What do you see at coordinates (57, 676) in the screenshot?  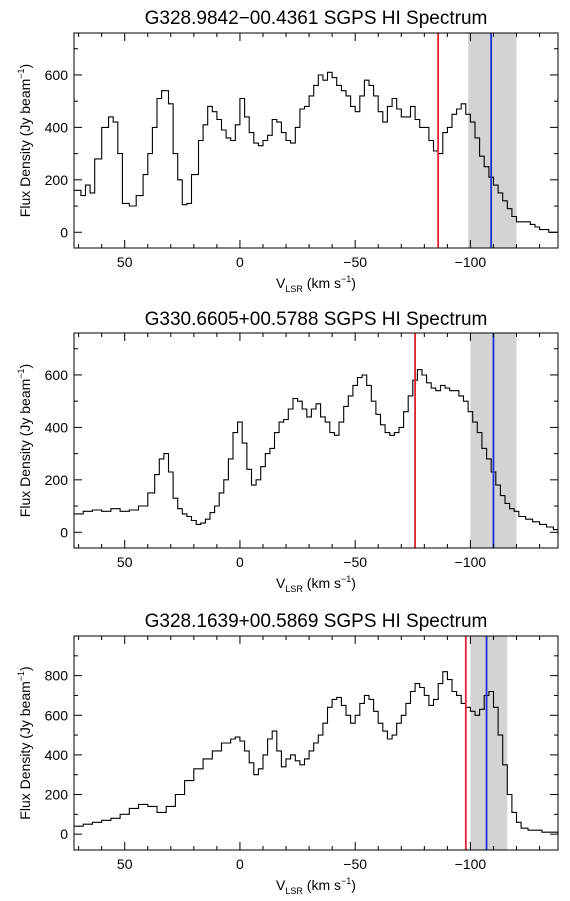 I see `y-tick-label: 800` at bounding box center [57, 676].